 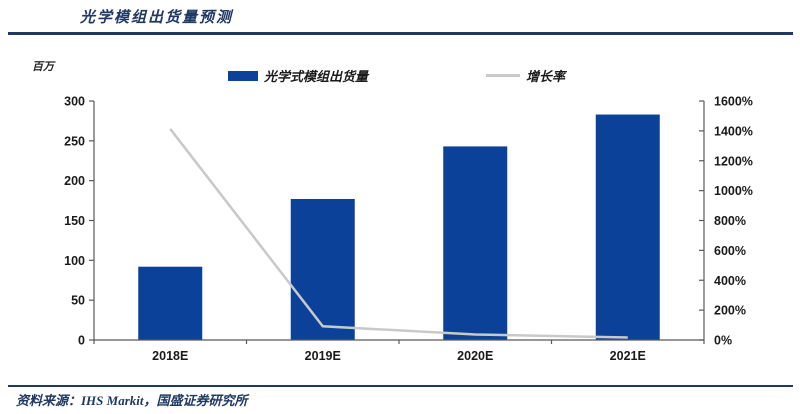 What do you see at coordinates (503, 75) in the screenshot?
I see `legend-line-swatch-icon` at bounding box center [503, 75].